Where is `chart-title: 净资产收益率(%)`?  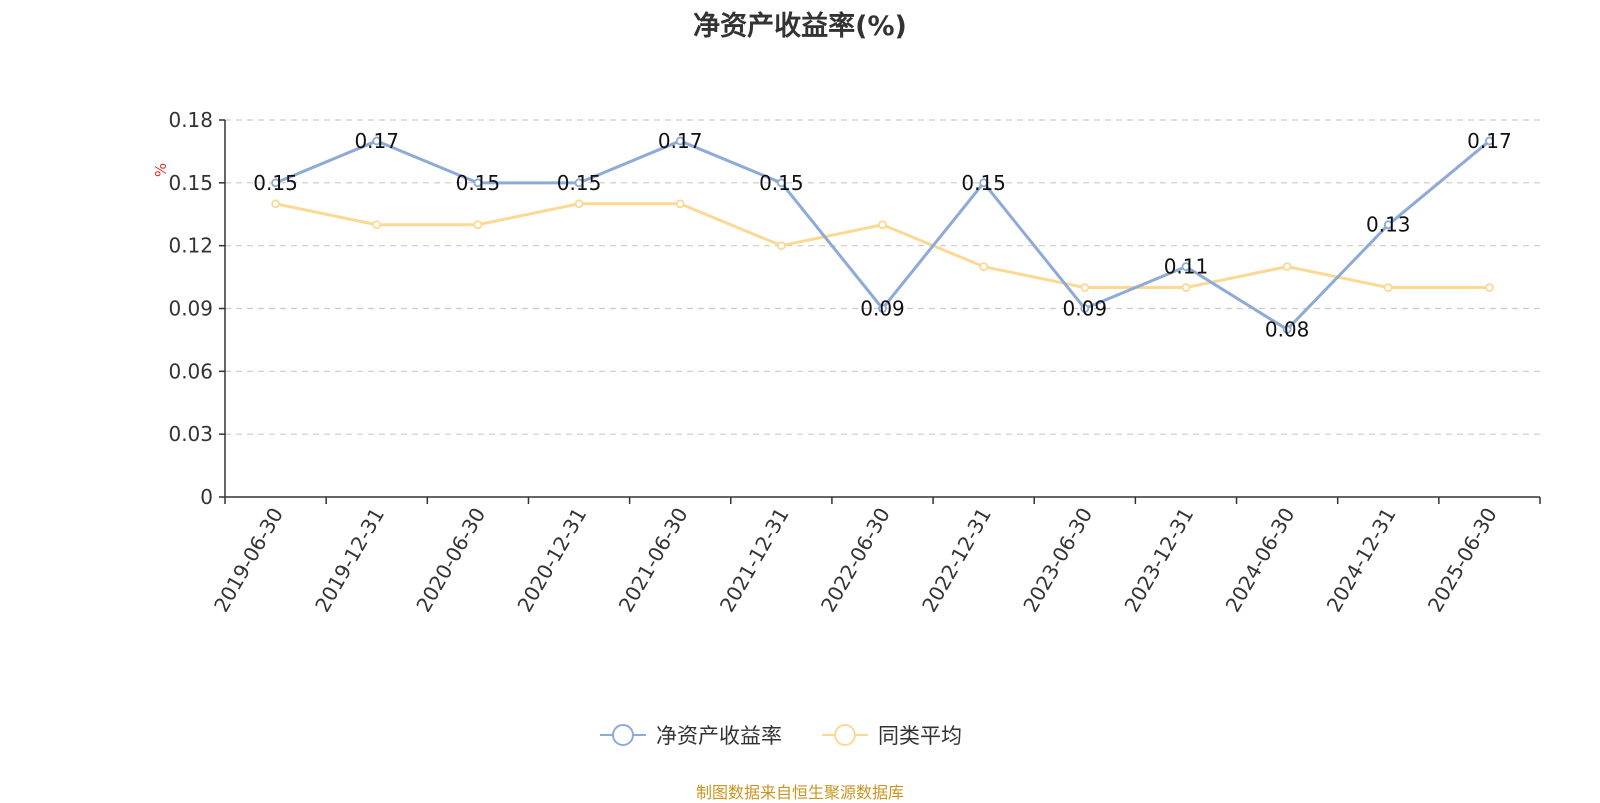
chart-title: 净资产收益率(%) is located at coordinates (800, 26).